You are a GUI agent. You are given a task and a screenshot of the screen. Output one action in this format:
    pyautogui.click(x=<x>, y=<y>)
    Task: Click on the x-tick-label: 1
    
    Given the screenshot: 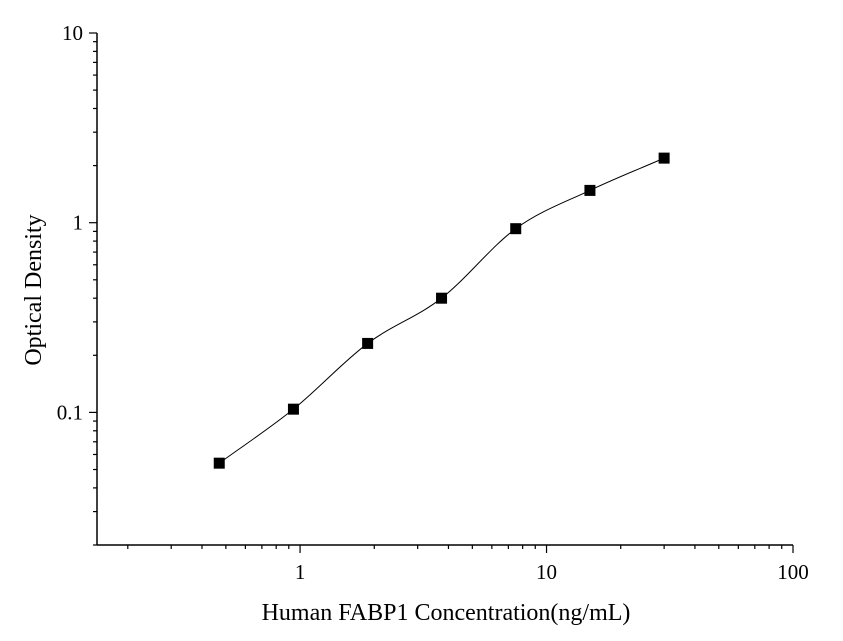 What is the action you would take?
    pyautogui.click(x=300, y=572)
    